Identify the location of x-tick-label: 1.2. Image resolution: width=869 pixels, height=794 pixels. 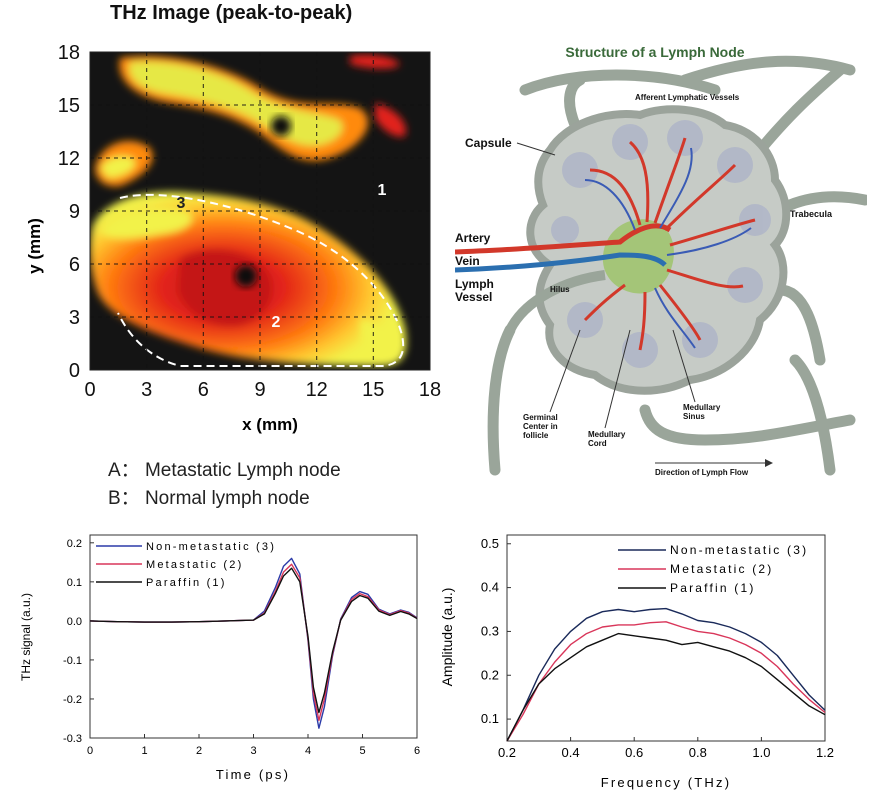
(825, 752).